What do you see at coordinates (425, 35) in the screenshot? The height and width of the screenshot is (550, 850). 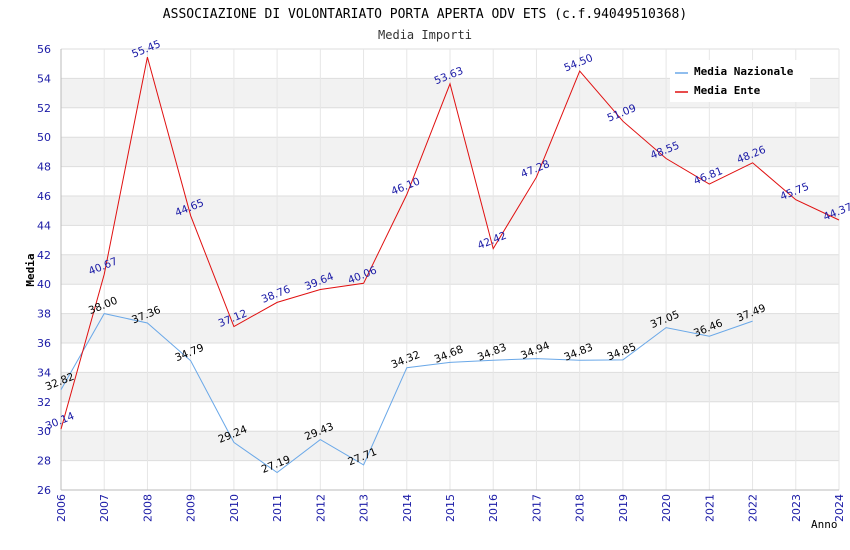 I see `chart-subtitle: Media Importi` at bounding box center [425, 35].